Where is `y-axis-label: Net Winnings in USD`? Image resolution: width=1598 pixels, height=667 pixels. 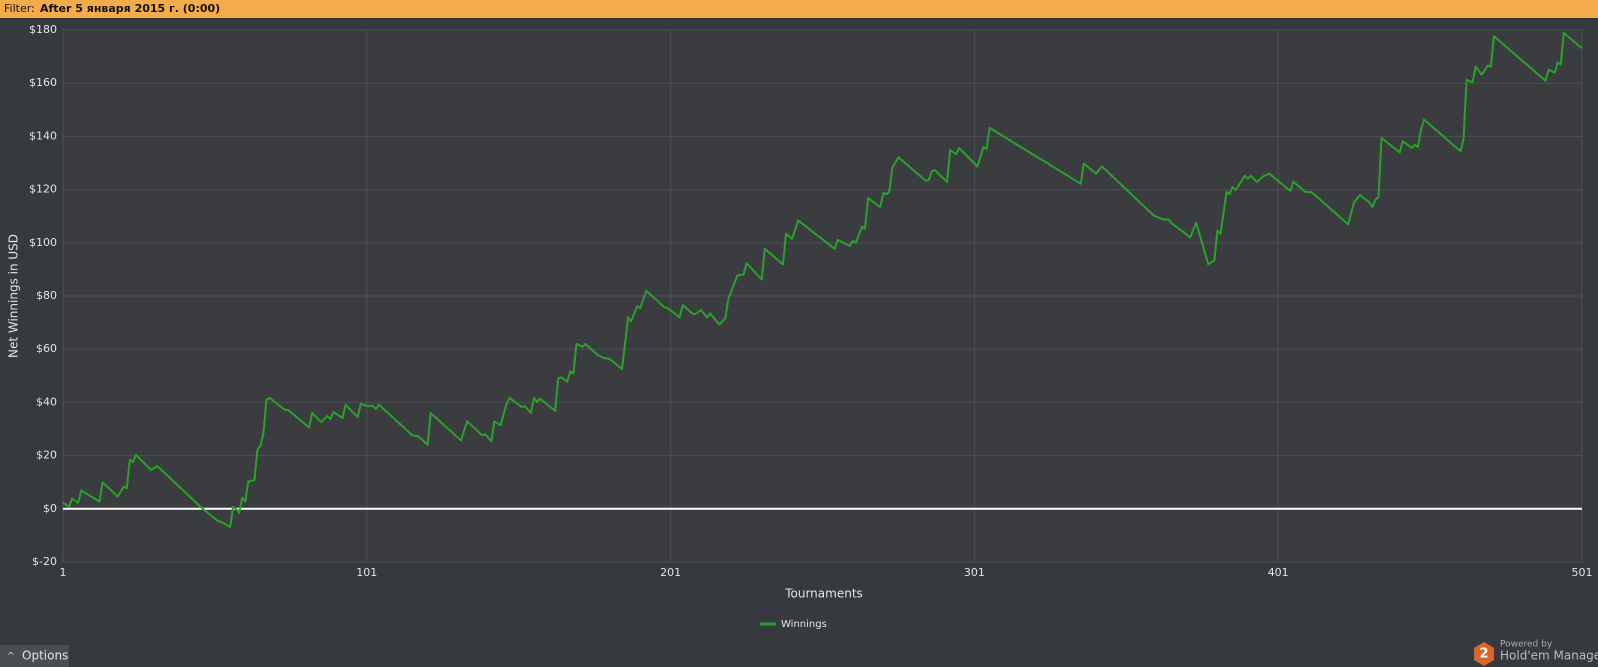 y-axis-label: Net Winnings in USD is located at coordinates (14, 296).